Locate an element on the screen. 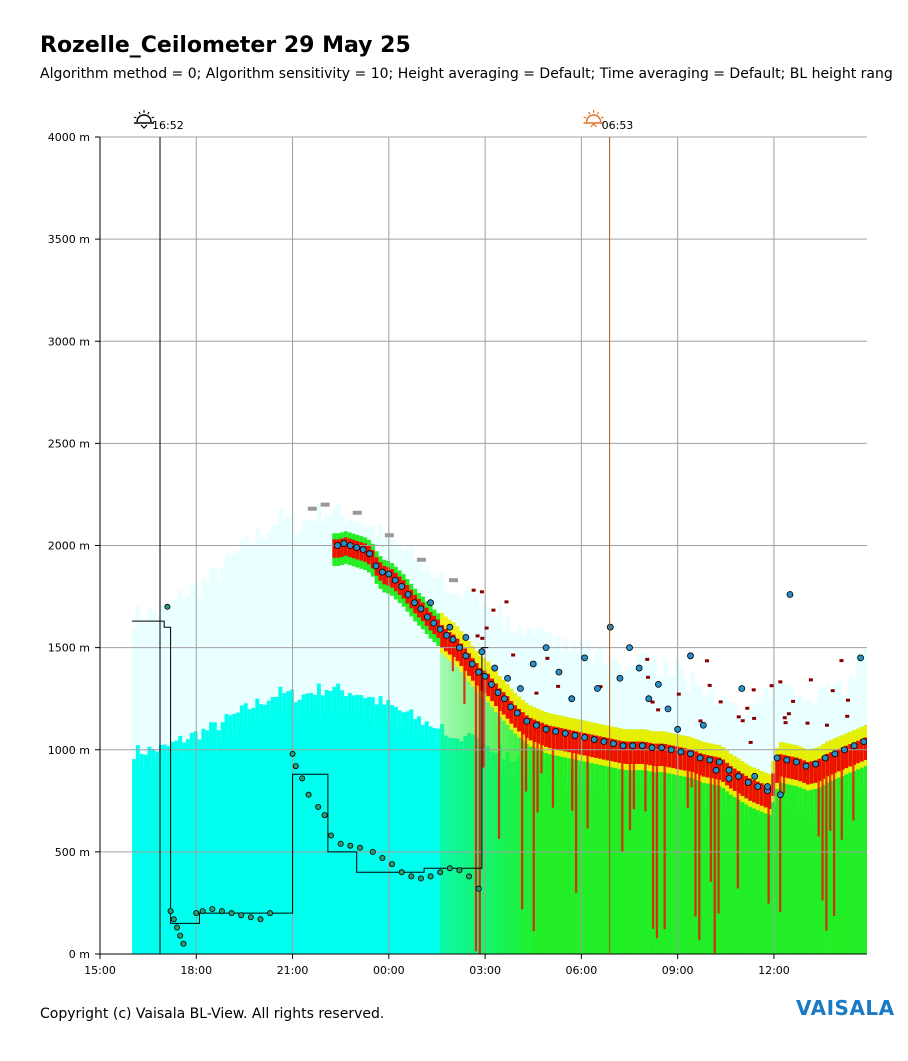 The image size is (908, 1061). x-tick-label: 00:00 is located at coordinates (389, 970).